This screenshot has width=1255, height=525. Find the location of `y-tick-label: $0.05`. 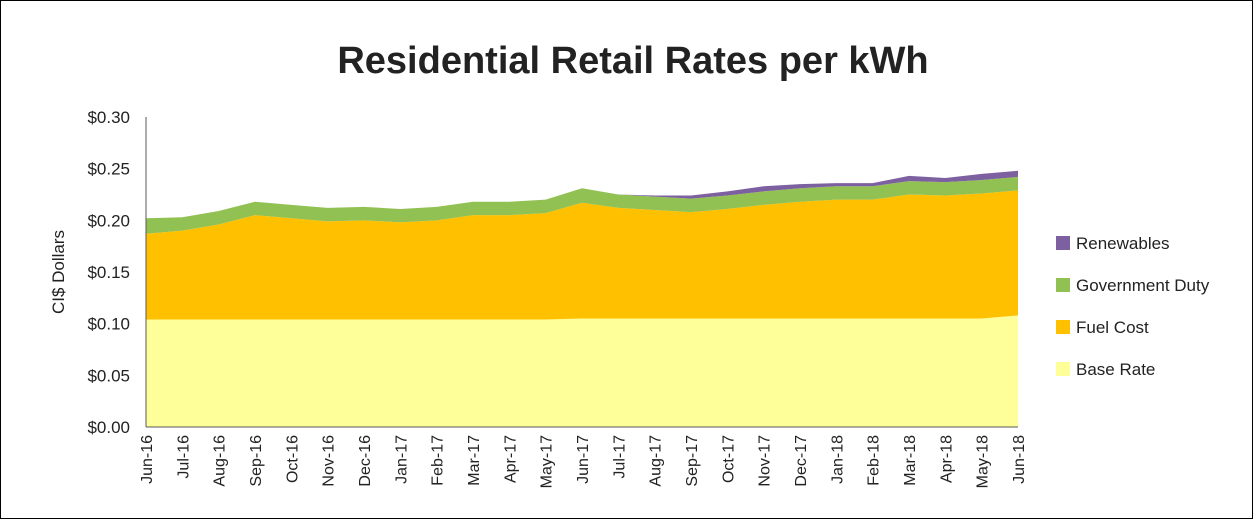

y-tick-label: $0.05 is located at coordinates (108, 375).